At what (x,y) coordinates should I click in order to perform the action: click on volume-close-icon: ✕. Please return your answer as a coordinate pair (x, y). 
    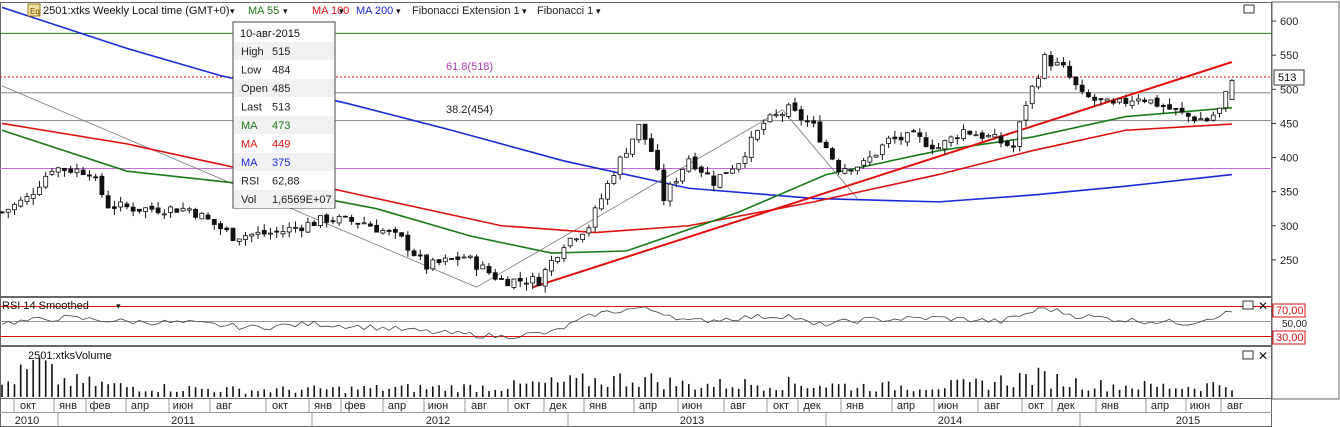
    Looking at the image, I should click on (1263, 356).